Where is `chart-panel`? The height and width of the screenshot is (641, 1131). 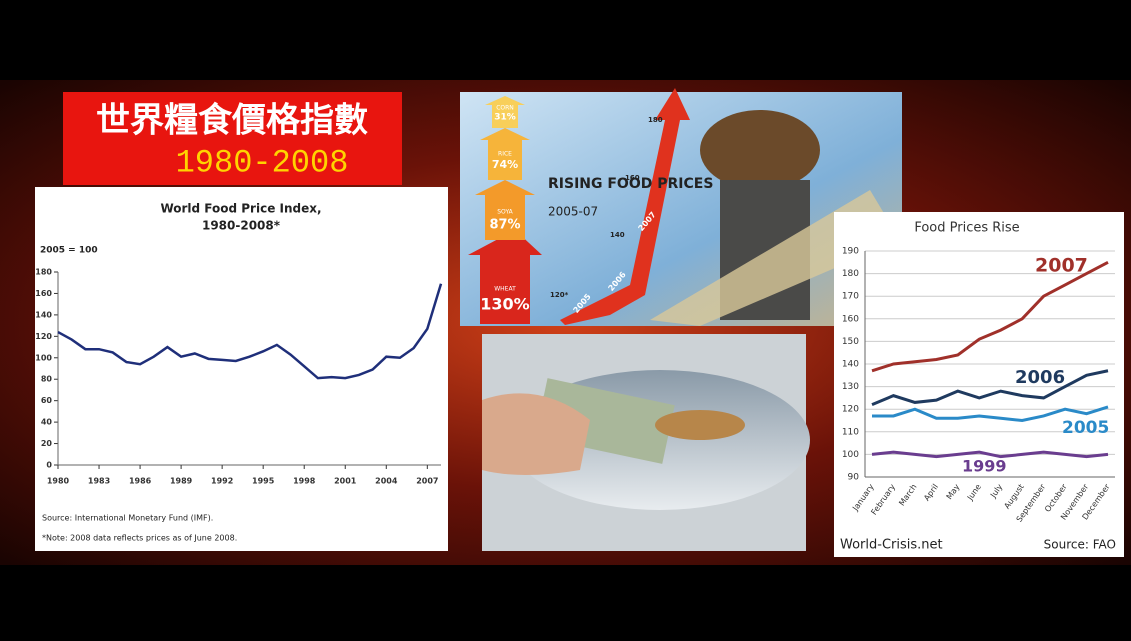
chart-panel is located at coordinates (979, 384).